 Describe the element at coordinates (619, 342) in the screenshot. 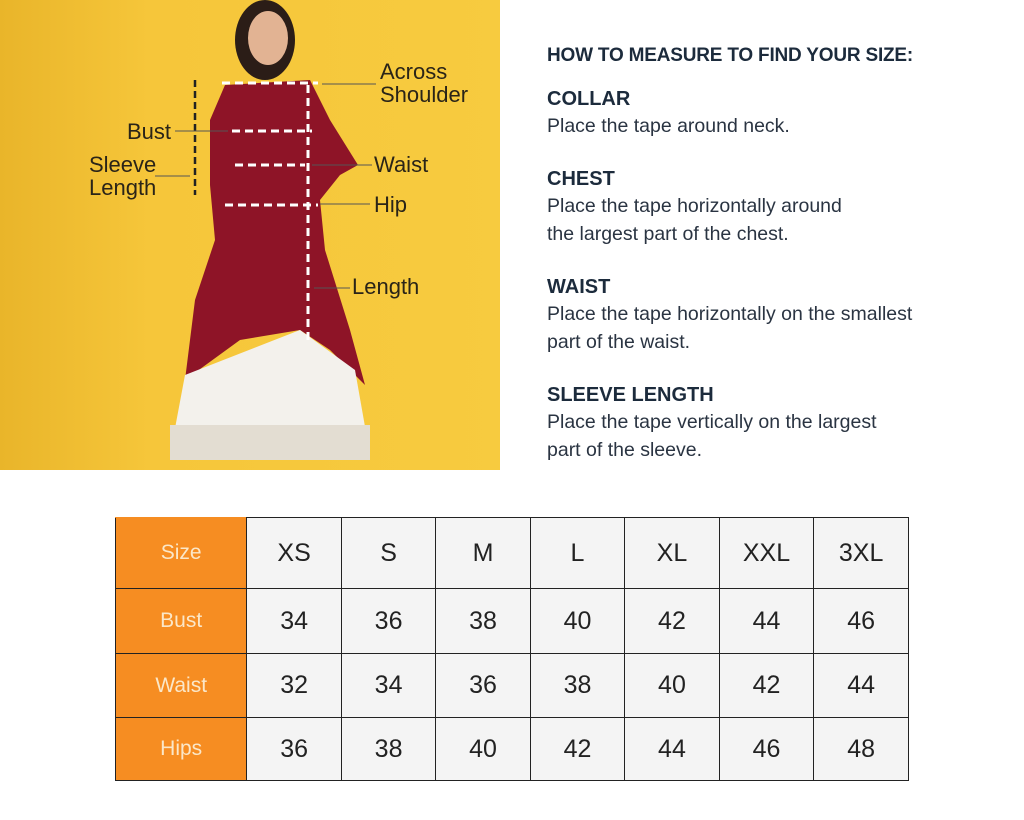

I see `section-text: part of the waist.` at that location.